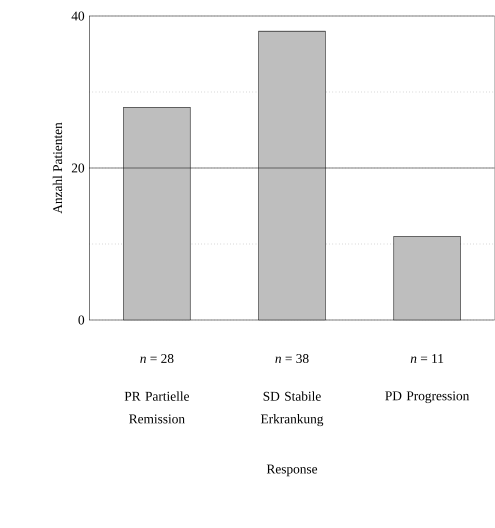 The image size is (495, 528). What do you see at coordinates (78, 16) in the screenshot?
I see `y-tick-label: 40` at bounding box center [78, 16].